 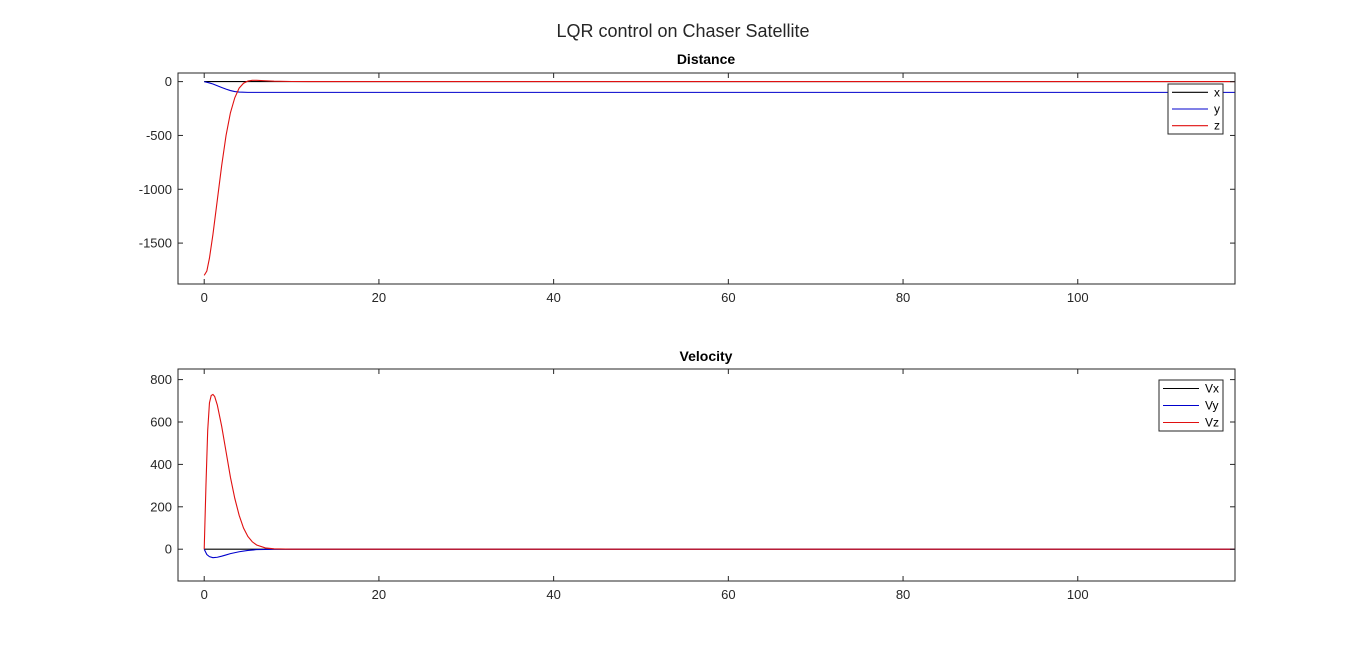 I want to click on distance-legend-label-z: z, so click(x=1217, y=126).